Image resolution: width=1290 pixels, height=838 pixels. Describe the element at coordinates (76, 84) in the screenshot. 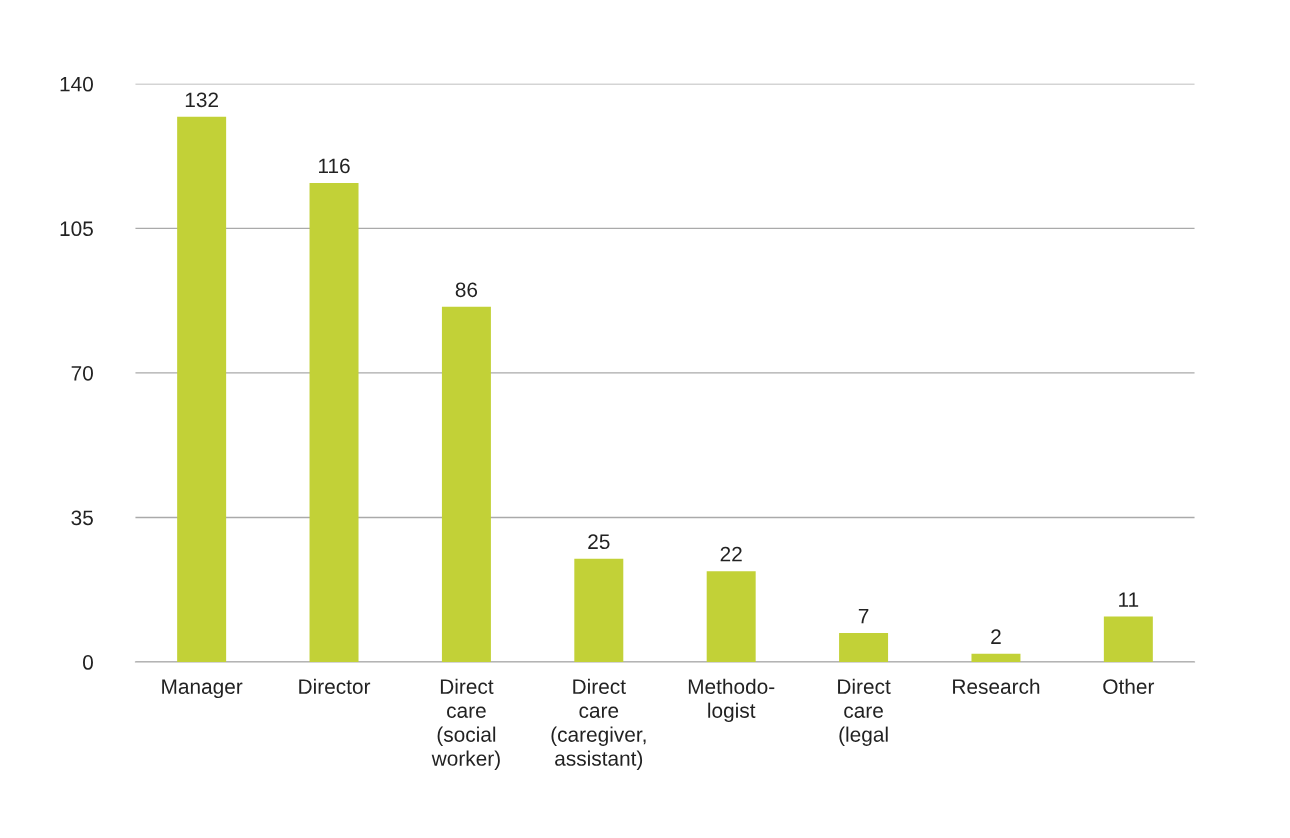

I see `y-tick-label: 140` at that location.